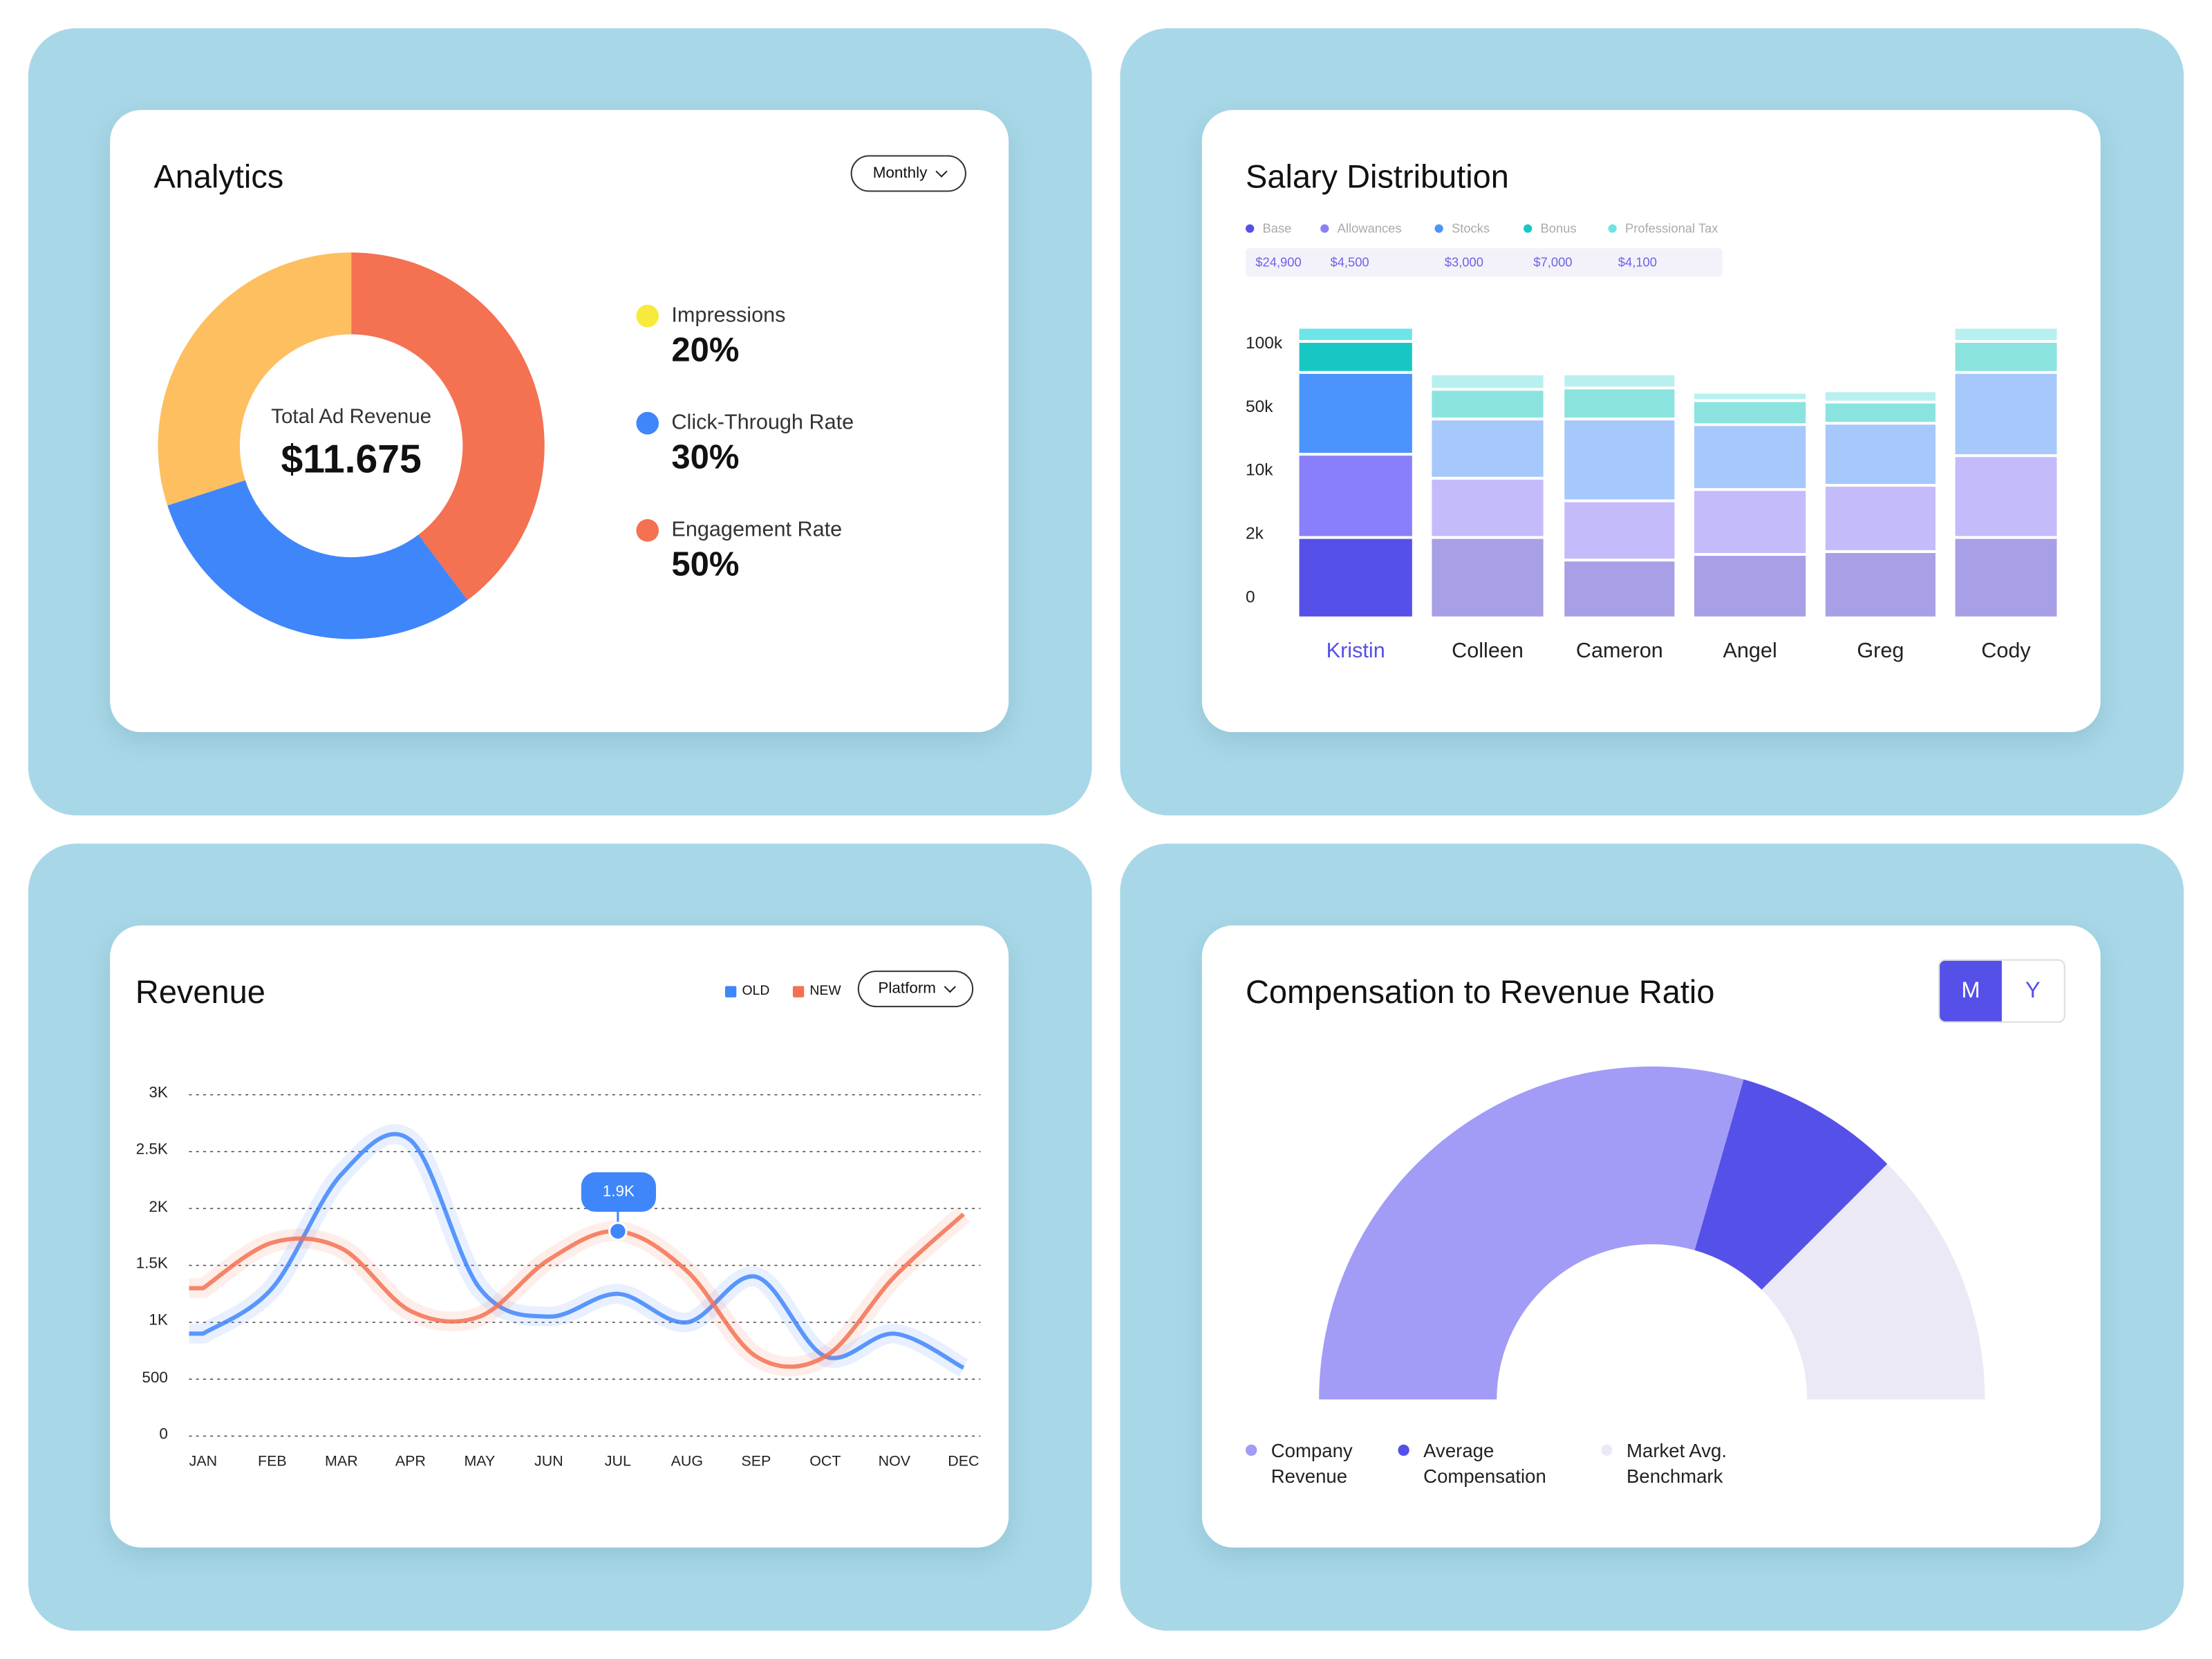 This screenshot has width=2212, height=1659. I want to click on salary-legend-item: Base, so click(1269, 228).